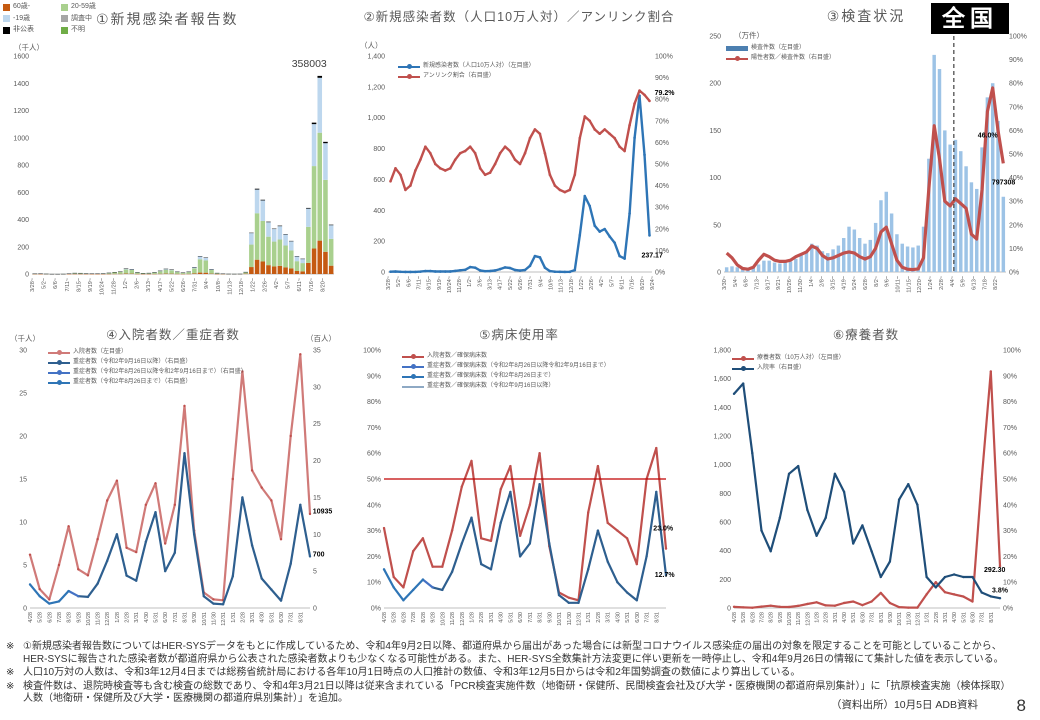  I want to click on svg-text: 2/8~, so click(823, 281).